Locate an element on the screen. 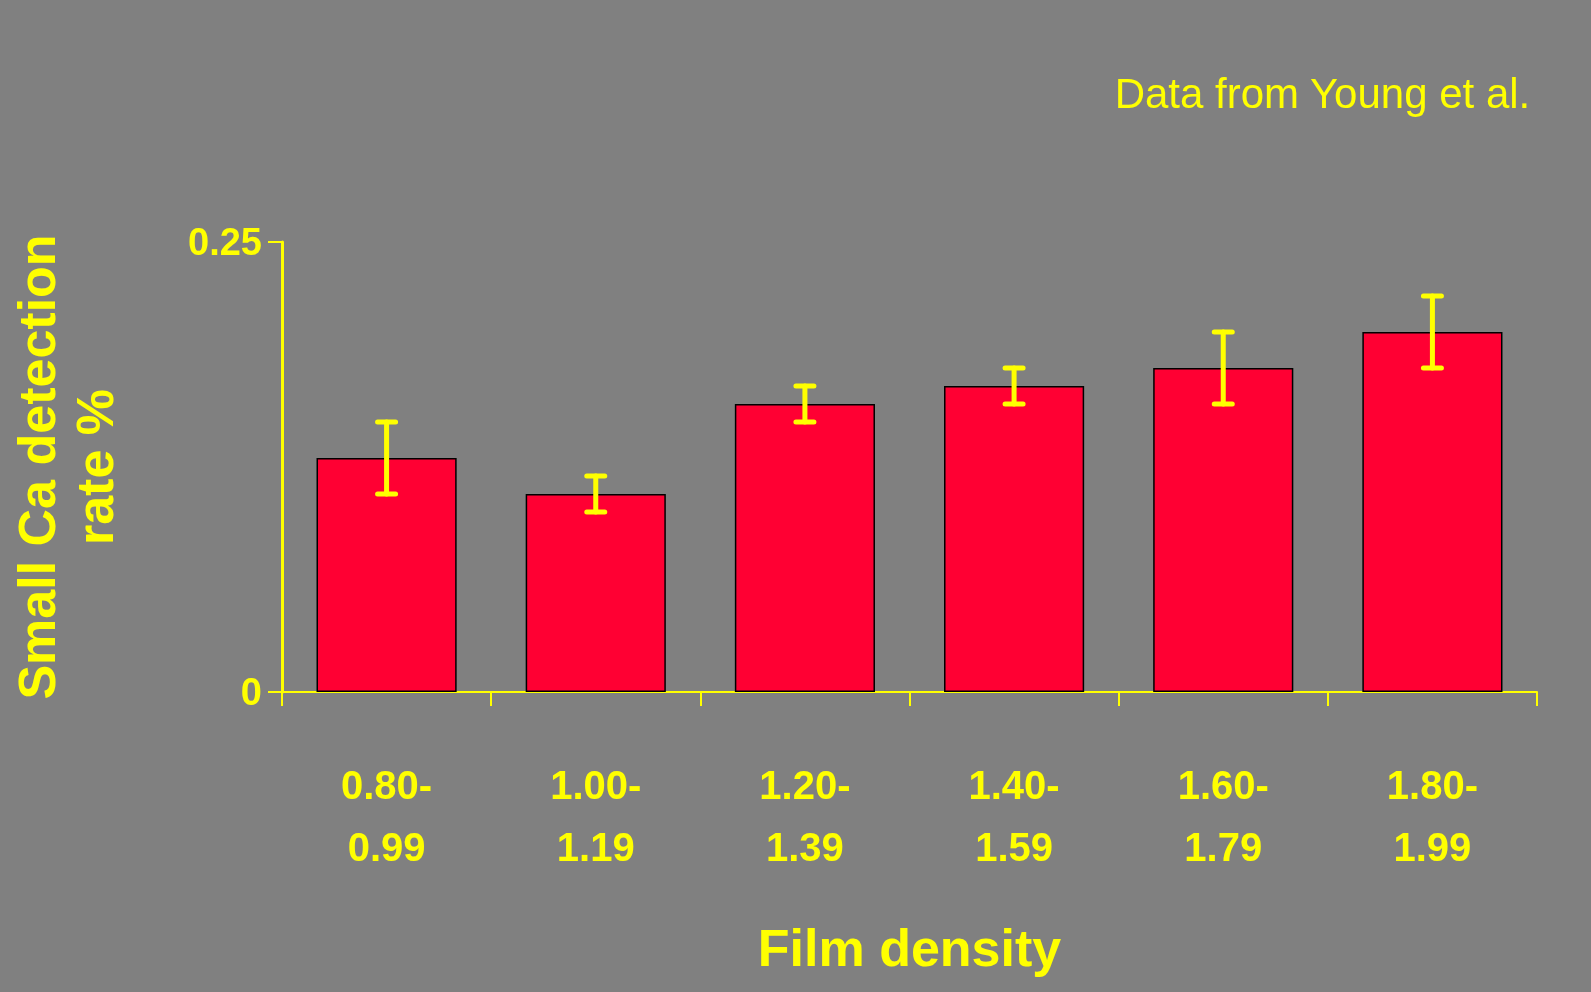  y-axis-title: Small Ca detection rate % is located at coordinates (66, 467).